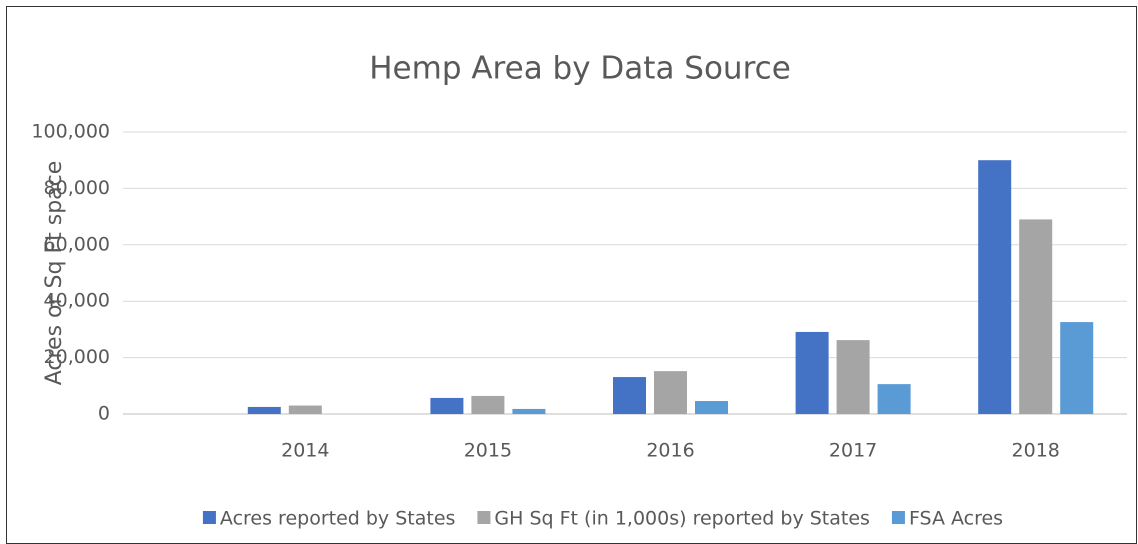 The width and height of the screenshot is (1138, 544). What do you see at coordinates (70, 132) in the screenshot?
I see `y-tick-label: 100,000` at bounding box center [70, 132].